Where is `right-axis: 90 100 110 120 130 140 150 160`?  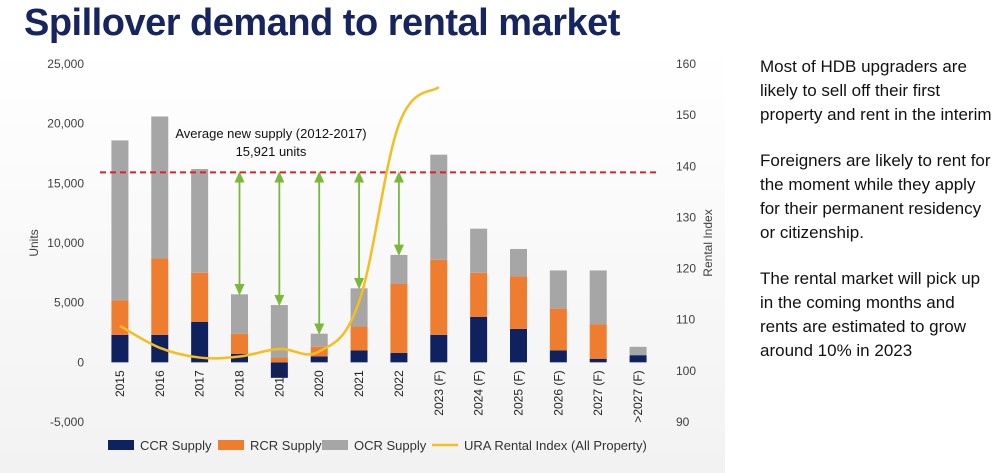 right-axis: 90 100 110 120 130 140 150 160 is located at coordinates (686, 243).